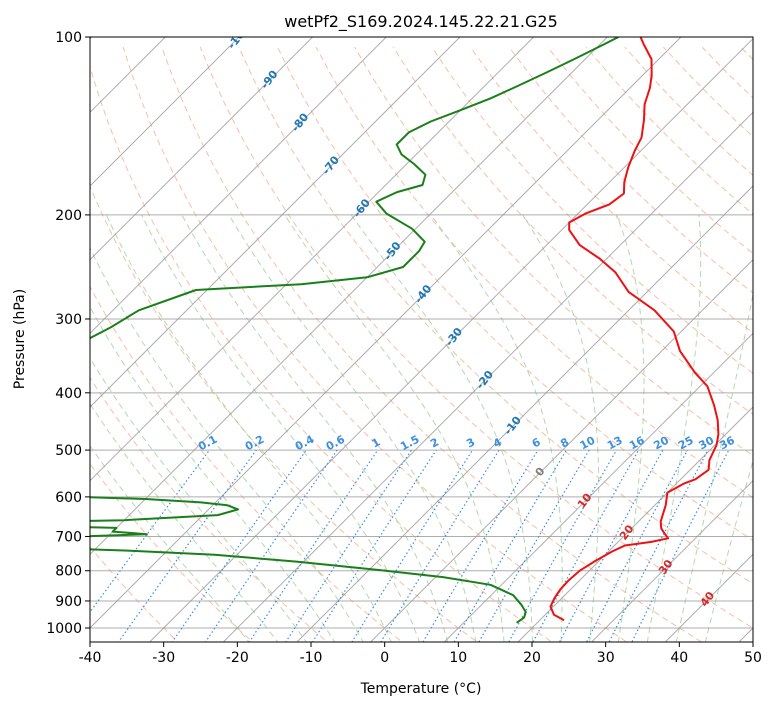 This screenshot has height=708, width=775. I want to click on x-tick-label: 10, so click(458, 658).